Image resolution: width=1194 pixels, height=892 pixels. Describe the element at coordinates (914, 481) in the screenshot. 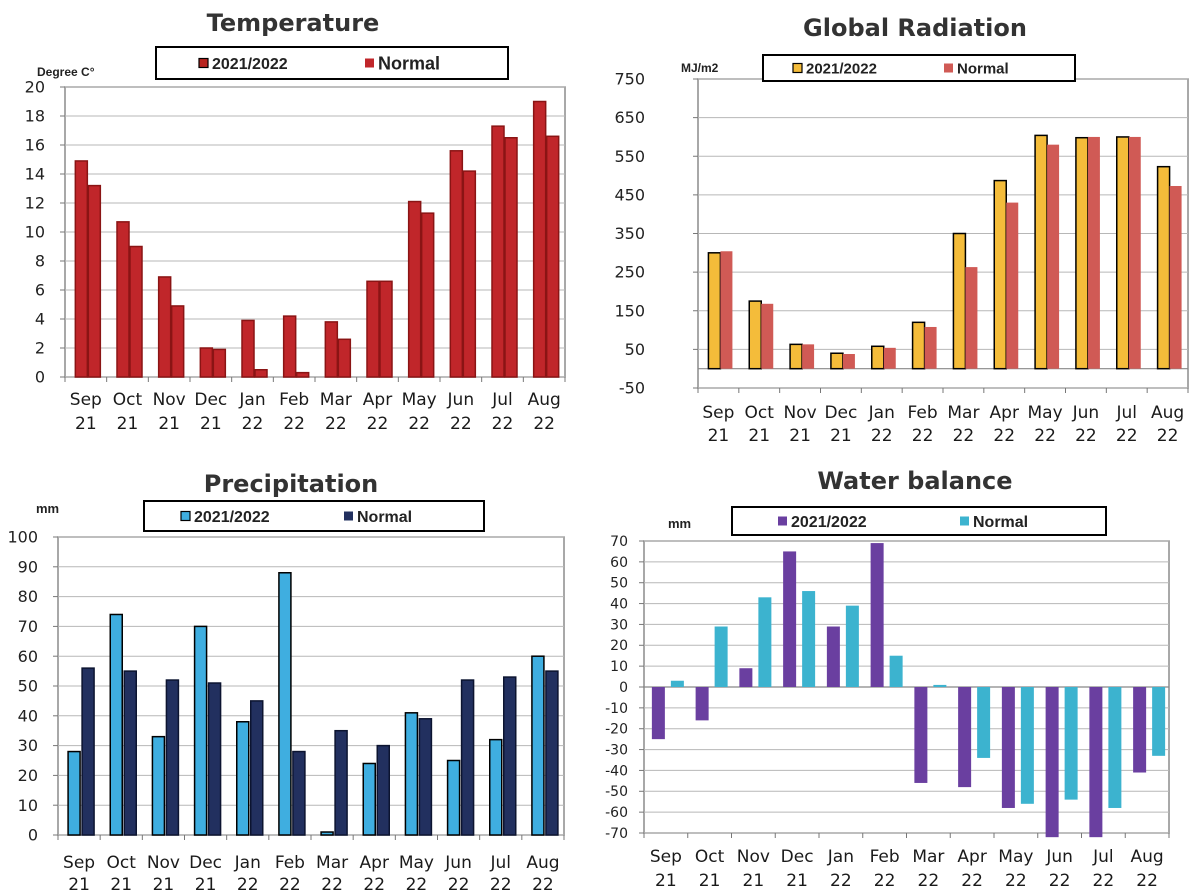

I see `chart-title: Water balance` at that location.